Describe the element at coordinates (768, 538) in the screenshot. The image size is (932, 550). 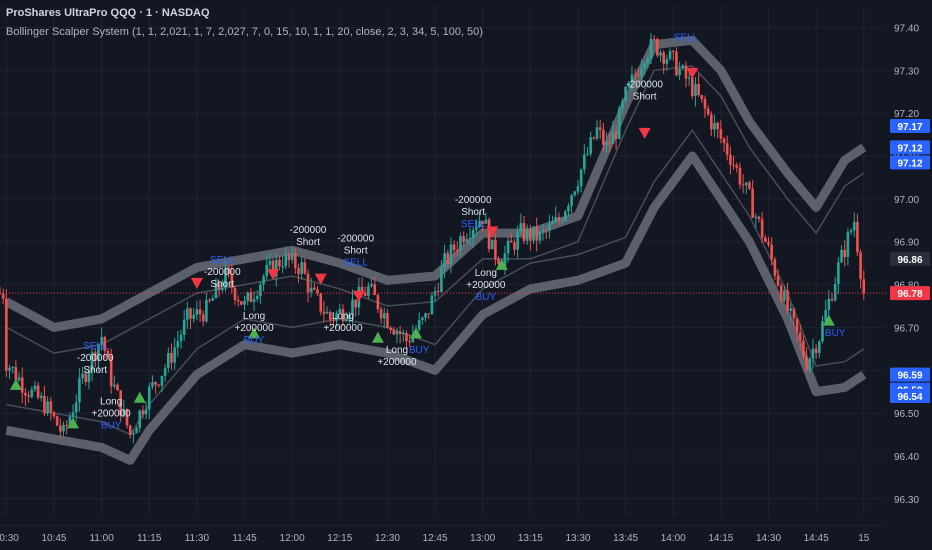
I see `time-tick-label: 14:30` at that location.